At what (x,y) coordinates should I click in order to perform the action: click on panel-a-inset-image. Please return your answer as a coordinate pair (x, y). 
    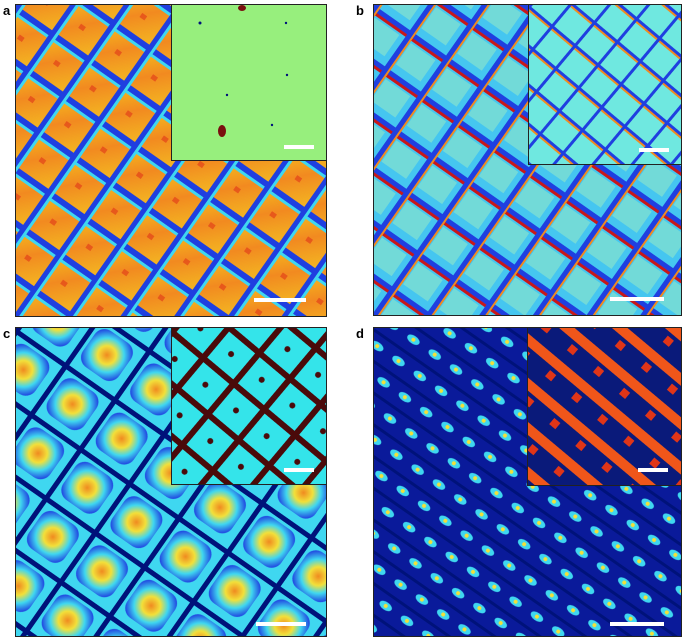
    Looking at the image, I should click on (243, 71).